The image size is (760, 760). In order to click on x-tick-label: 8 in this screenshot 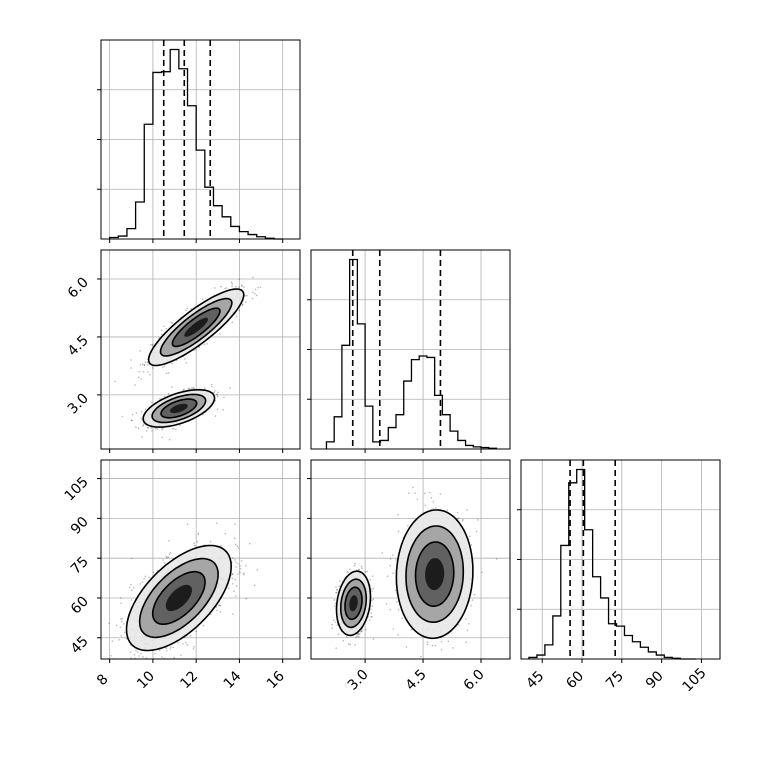, I will do `click(103, 680)`.